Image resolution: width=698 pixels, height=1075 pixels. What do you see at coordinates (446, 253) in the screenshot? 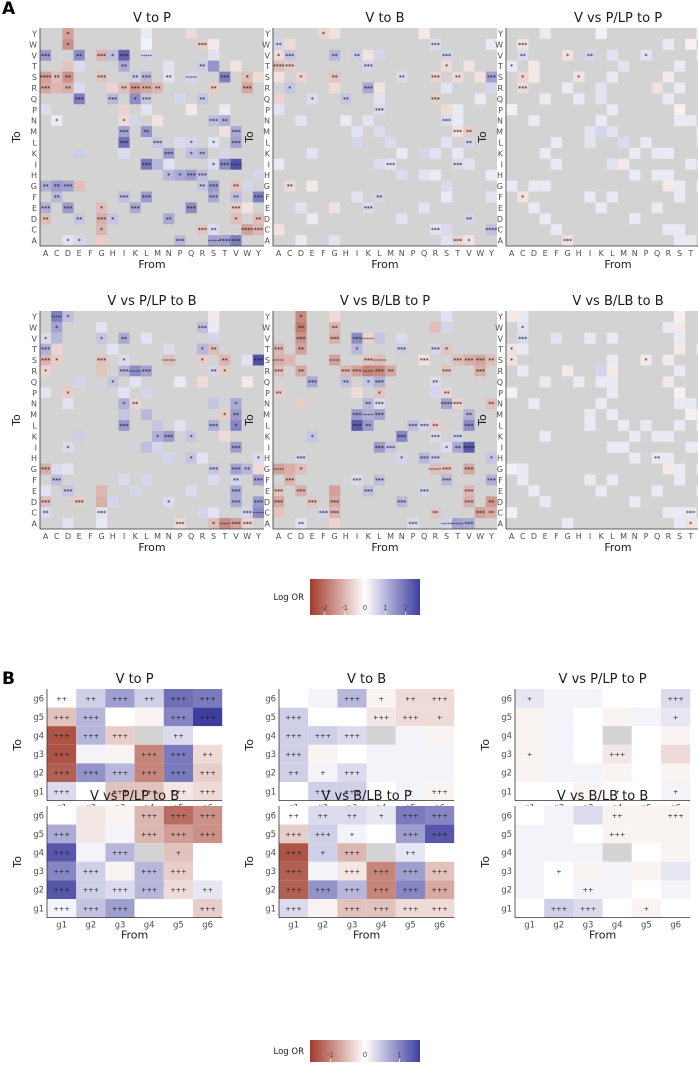
I see `x-tick-label: S` at bounding box center [446, 253].